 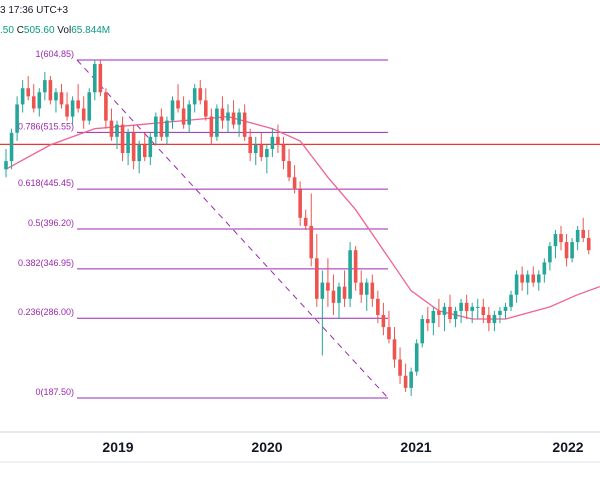 I want to click on x-tick-label: 2021, so click(x=415, y=447).